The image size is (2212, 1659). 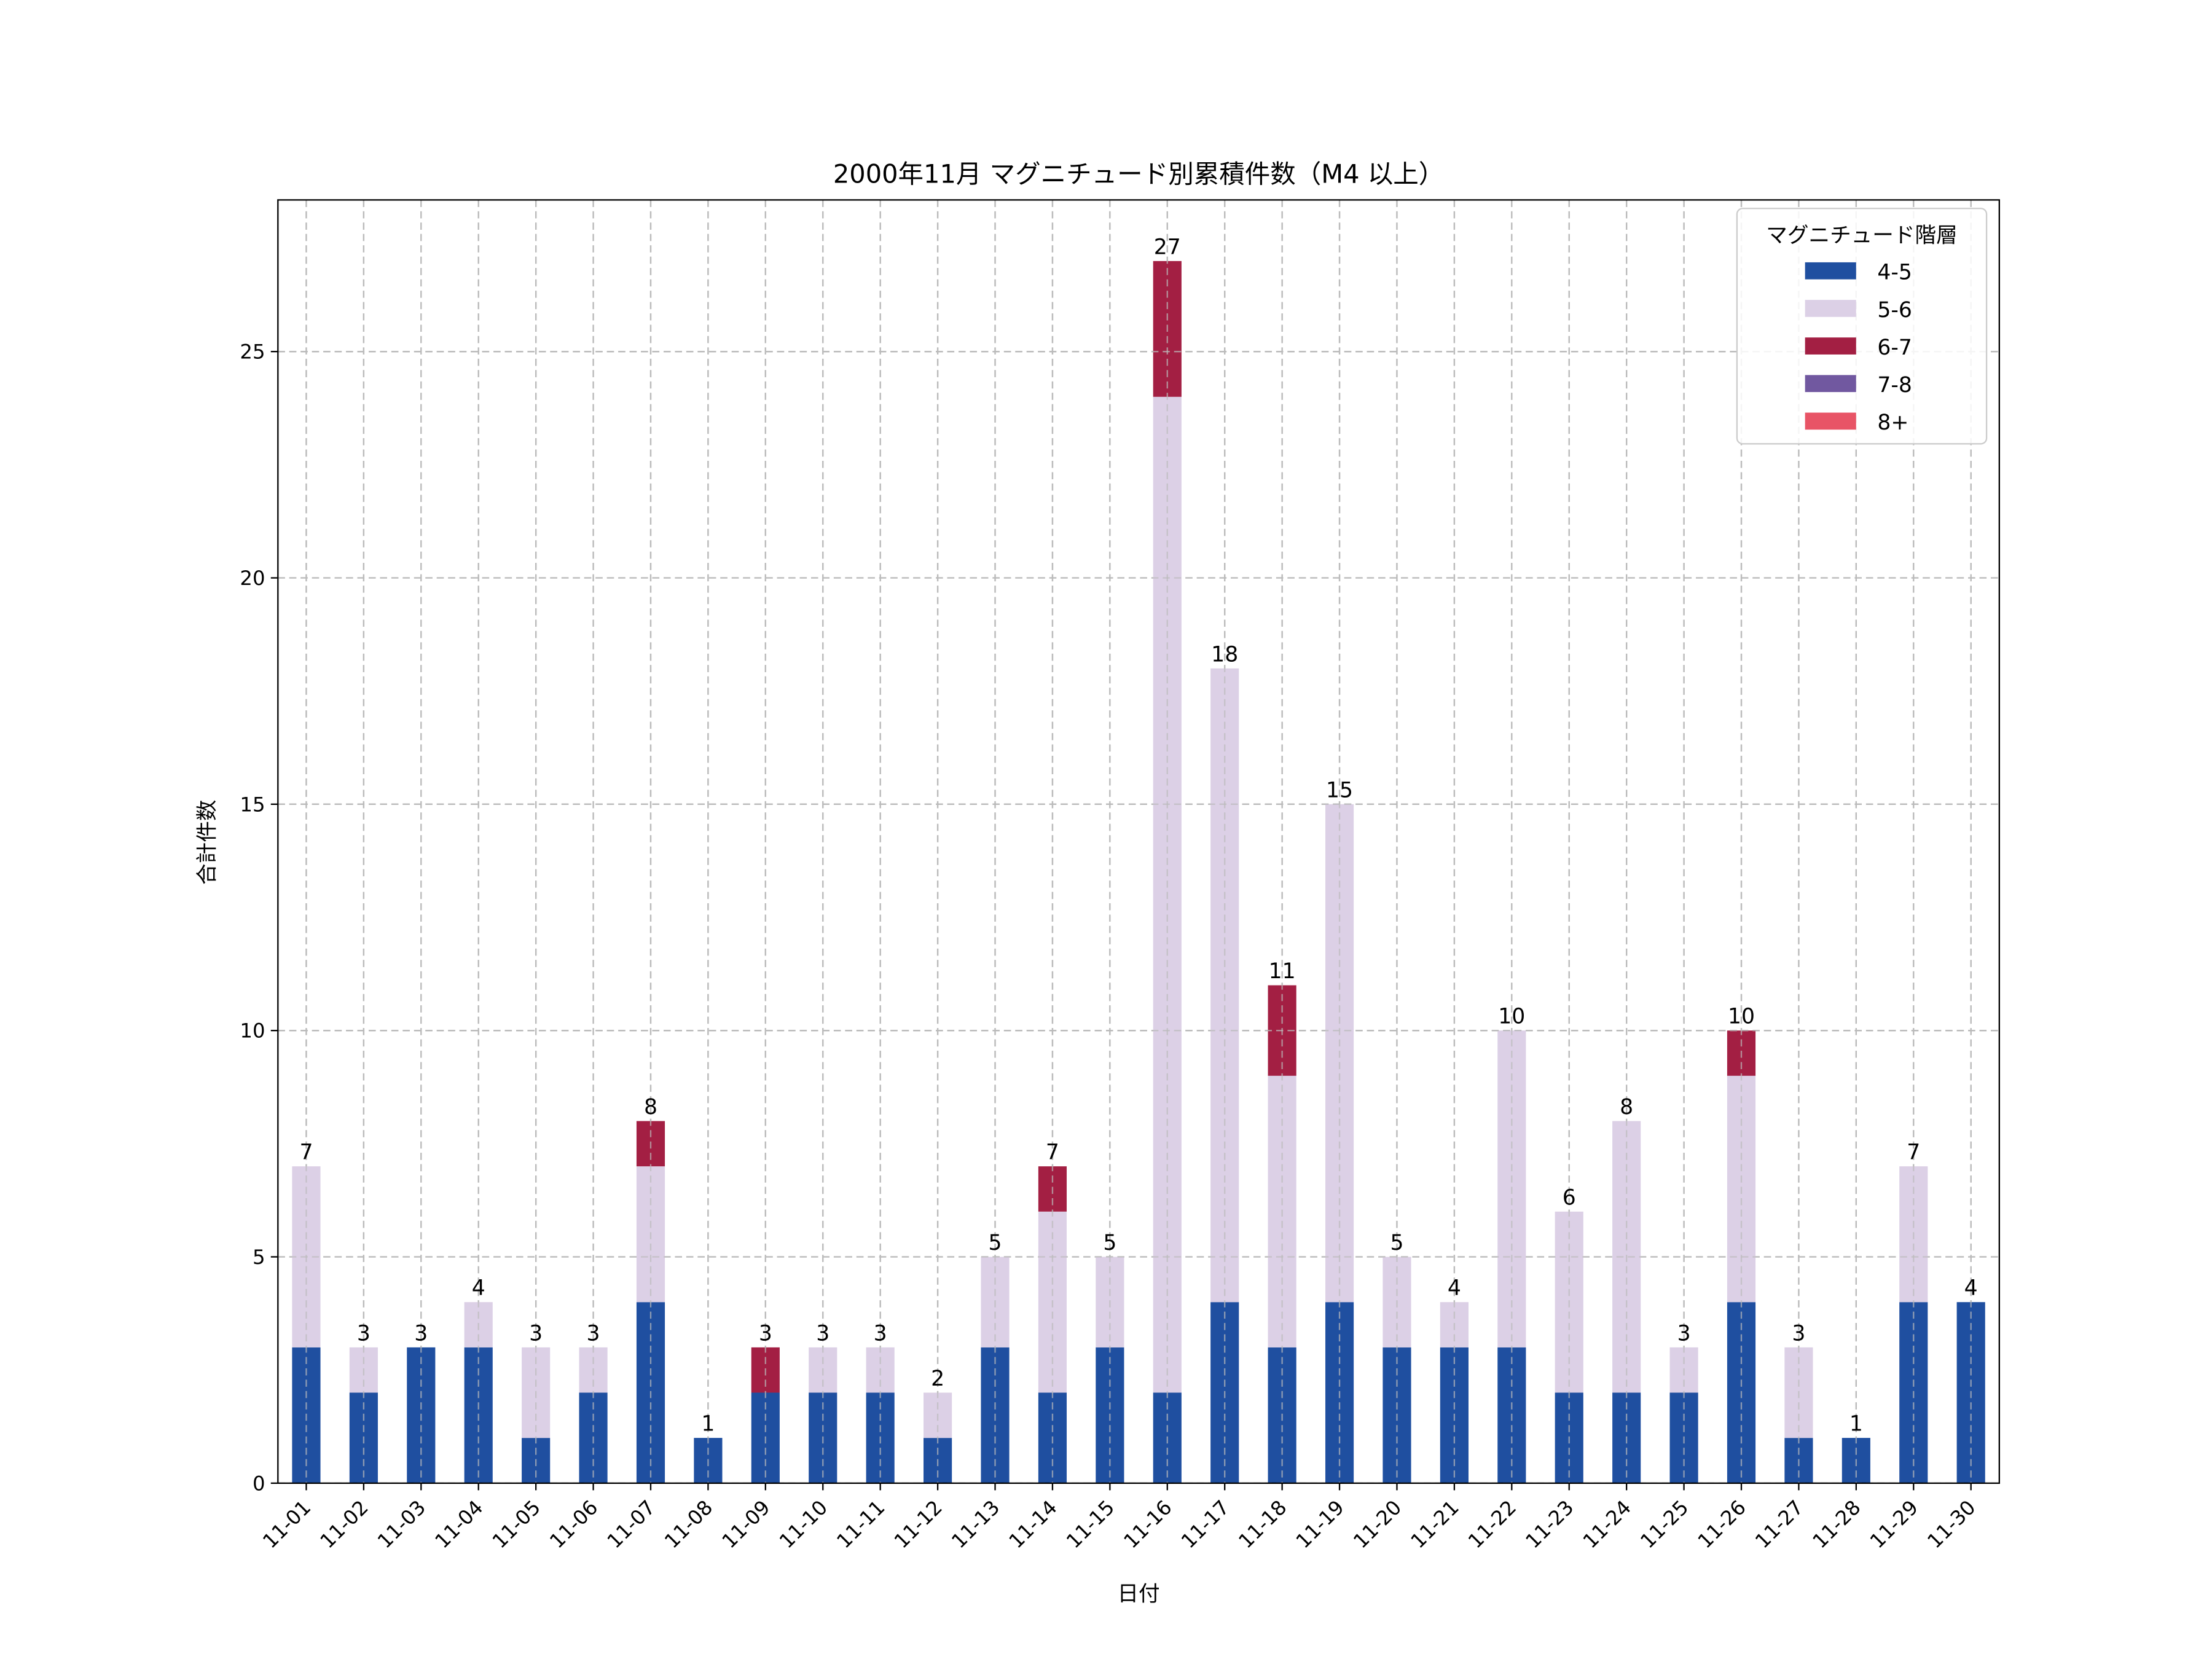 What do you see at coordinates (1339, 790) in the screenshot?
I see `total-label: 15` at bounding box center [1339, 790].